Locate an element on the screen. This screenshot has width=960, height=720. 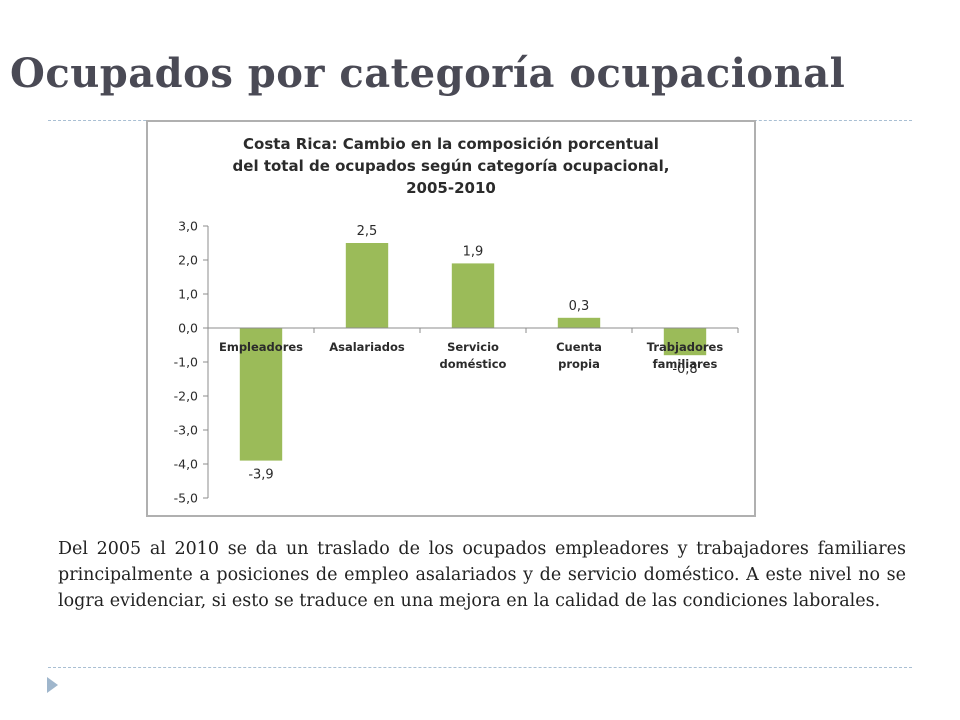
category-label: Trabjadores is located at coordinates (685, 347).